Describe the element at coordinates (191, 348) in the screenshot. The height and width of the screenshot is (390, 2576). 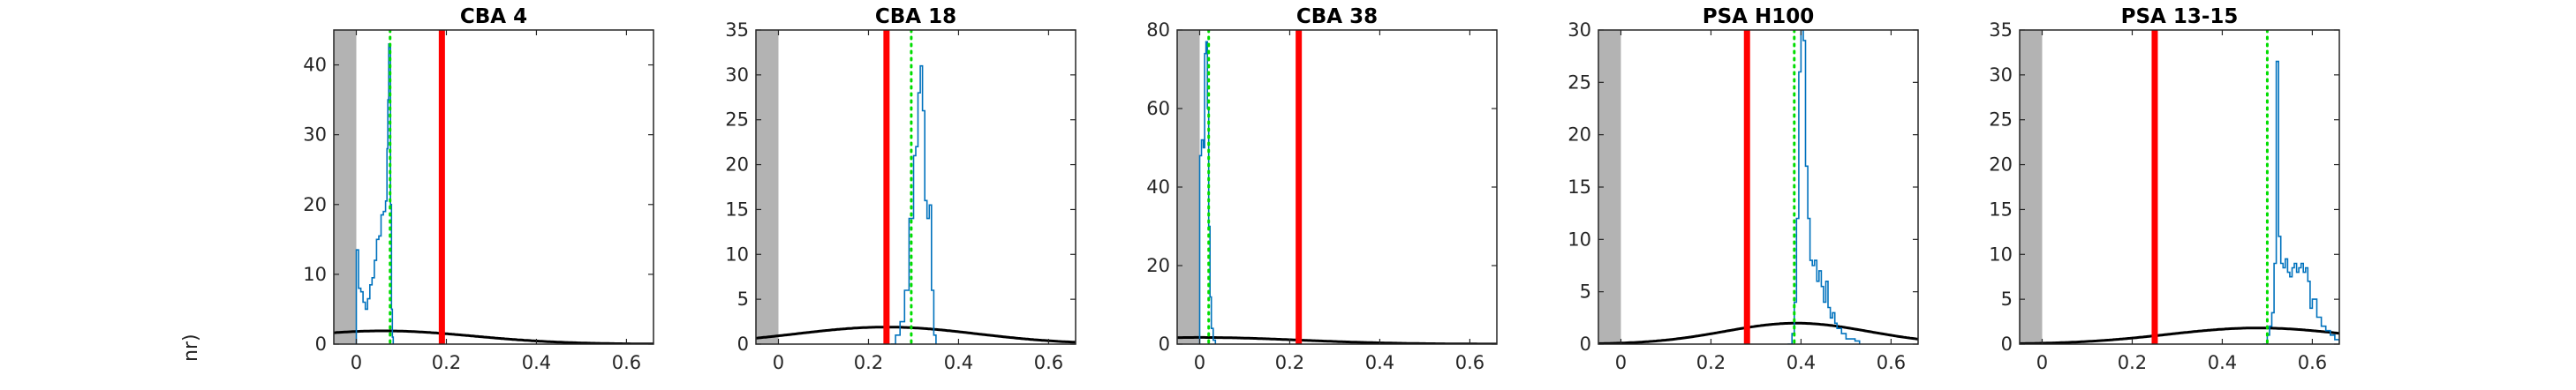
I see `y-axis-label-fragment: nr)` at that location.